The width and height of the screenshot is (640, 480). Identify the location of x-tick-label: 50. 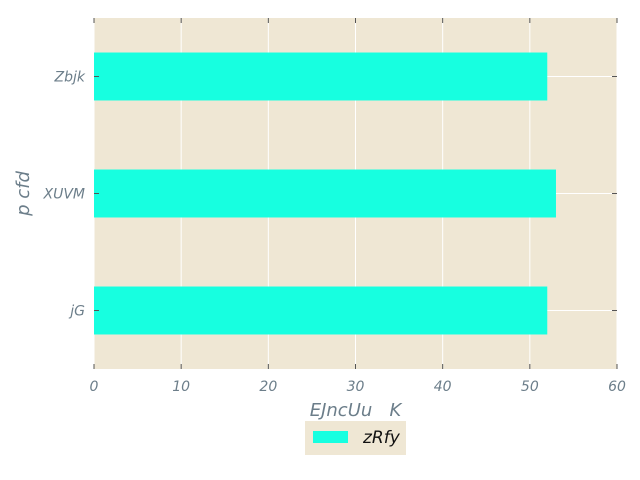
(530, 387).